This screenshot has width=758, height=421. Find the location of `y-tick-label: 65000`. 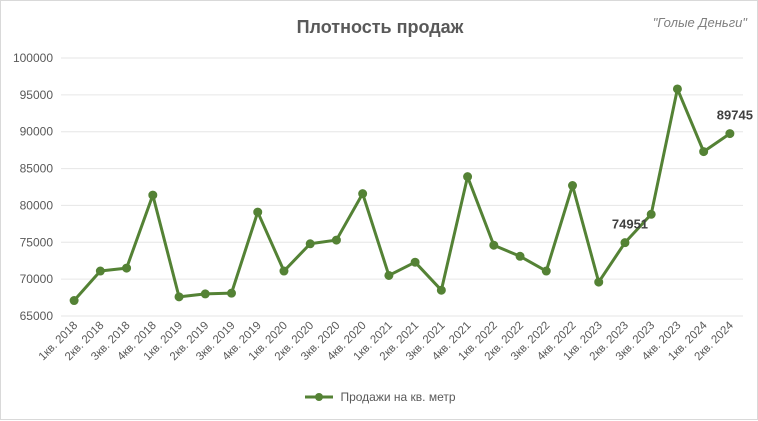

y-tick-label: 65000 is located at coordinates (37, 316).